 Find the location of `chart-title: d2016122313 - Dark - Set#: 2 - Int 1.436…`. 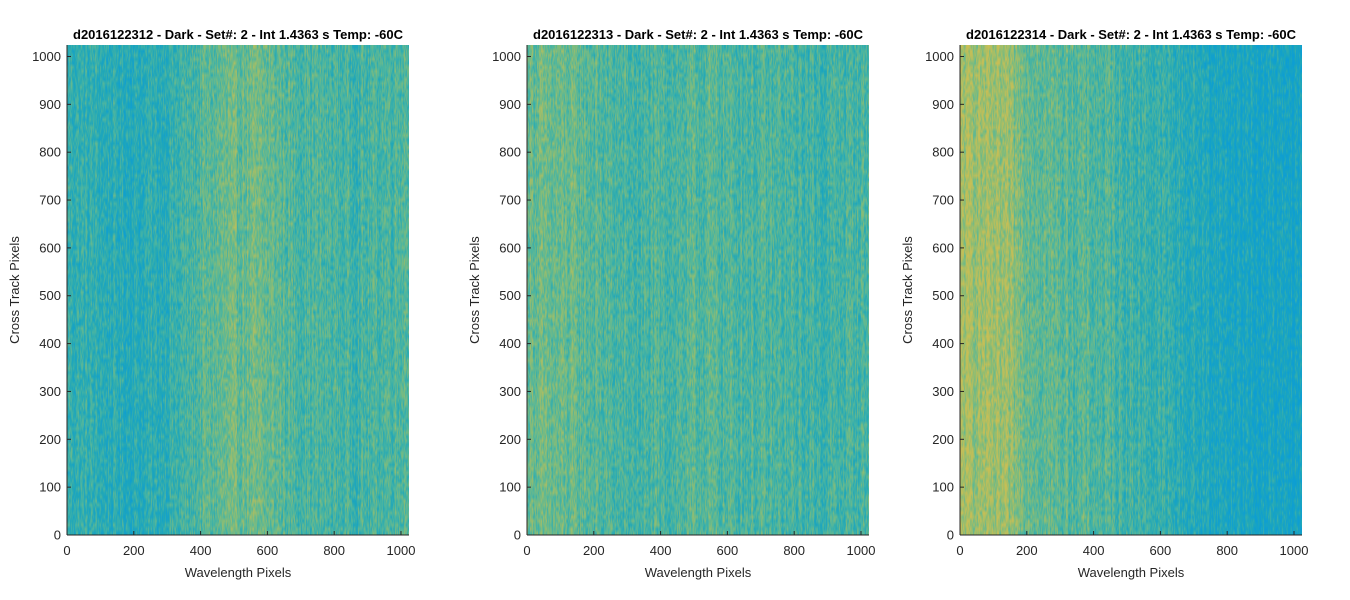

chart-title: d2016122313 - Dark - Set#: 2 - Int 1.436… is located at coordinates (698, 34).